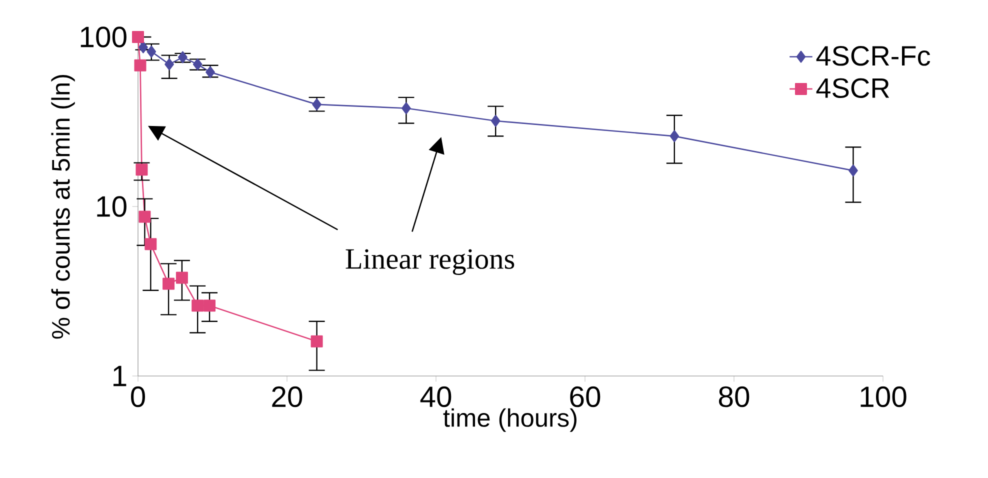 The image size is (988, 478). Describe the element at coordinates (436, 397) in the screenshot. I see `x-tick-label: 40` at that location.